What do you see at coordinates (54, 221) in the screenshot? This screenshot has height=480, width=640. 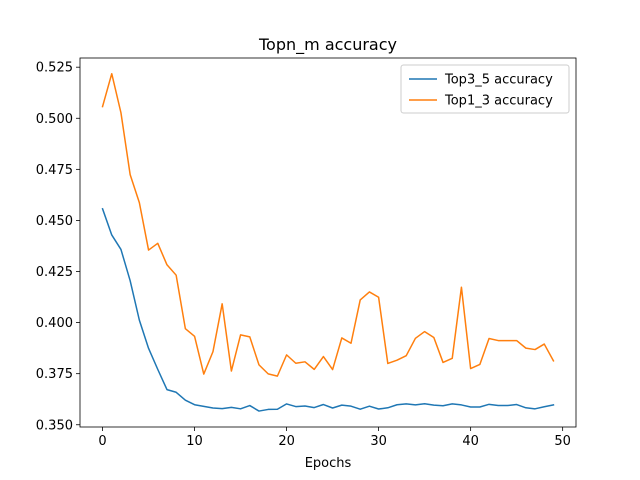 I see `y-tick-label: 0.450` at bounding box center [54, 221].